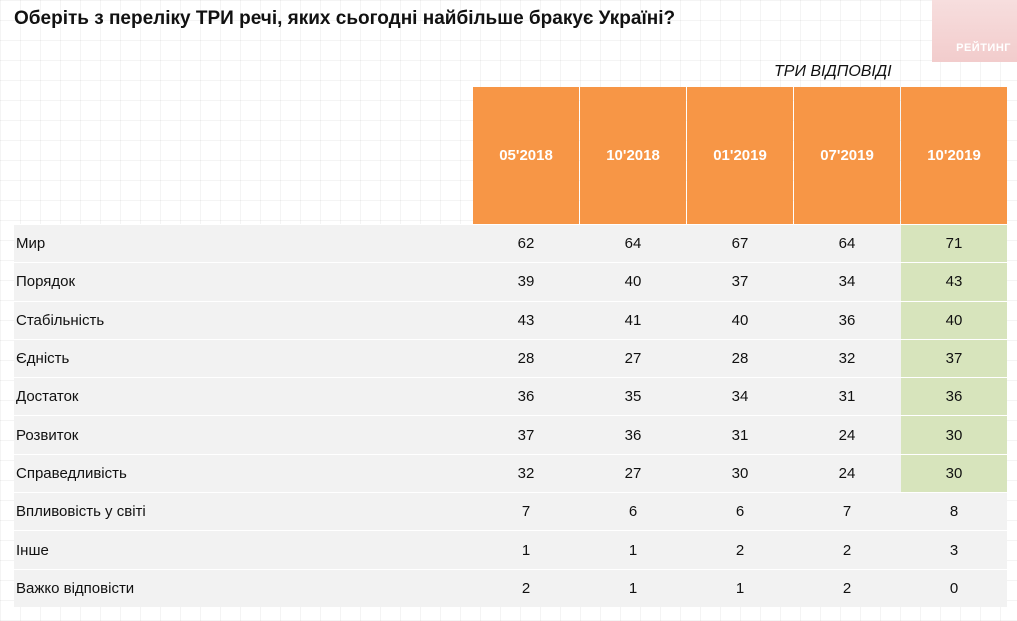  Describe the element at coordinates (847, 155) in the screenshot. I see `column-header: 07'2019` at that location.